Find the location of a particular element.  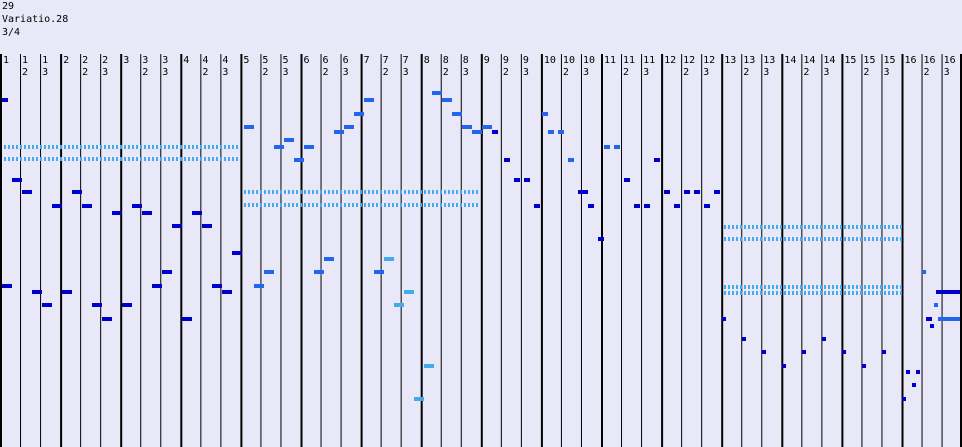

measure-number: 7 is located at coordinates (386, 60).